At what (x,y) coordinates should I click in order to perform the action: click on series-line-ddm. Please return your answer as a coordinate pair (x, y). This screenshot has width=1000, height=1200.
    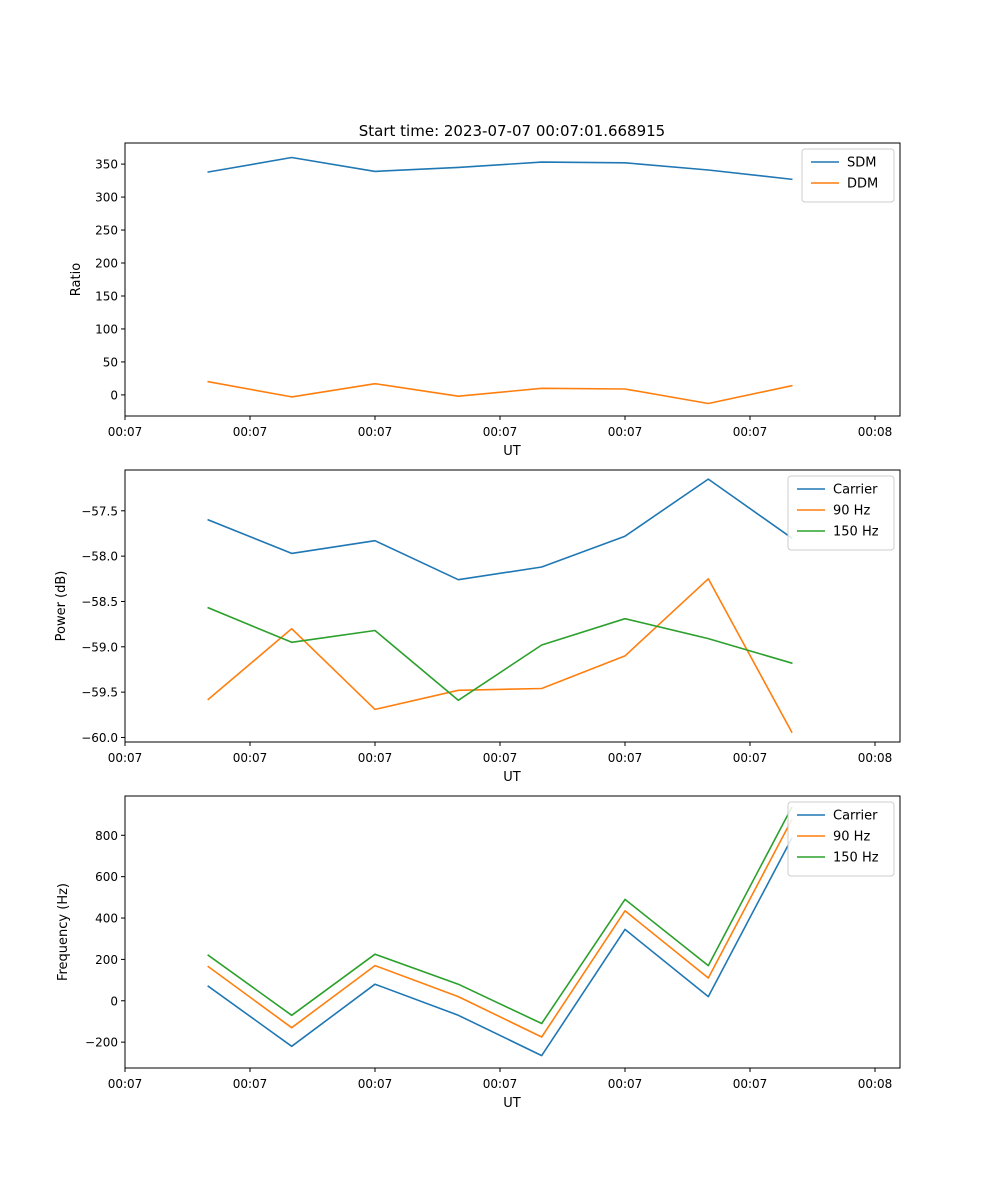
    Looking at the image, I should click on (500, 392).